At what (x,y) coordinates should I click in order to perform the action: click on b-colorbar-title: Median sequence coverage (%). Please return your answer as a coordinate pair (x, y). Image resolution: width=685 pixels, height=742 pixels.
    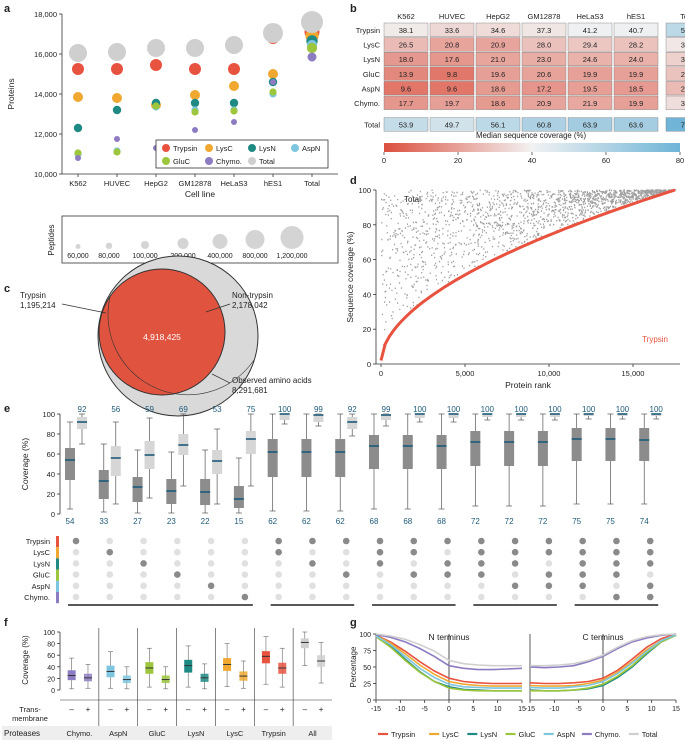
    Looking at the image, I should click on (531, 135).